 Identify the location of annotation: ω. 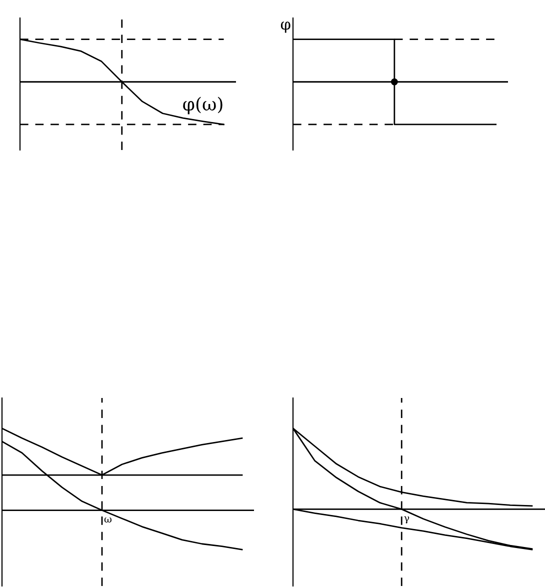
(108, 520).